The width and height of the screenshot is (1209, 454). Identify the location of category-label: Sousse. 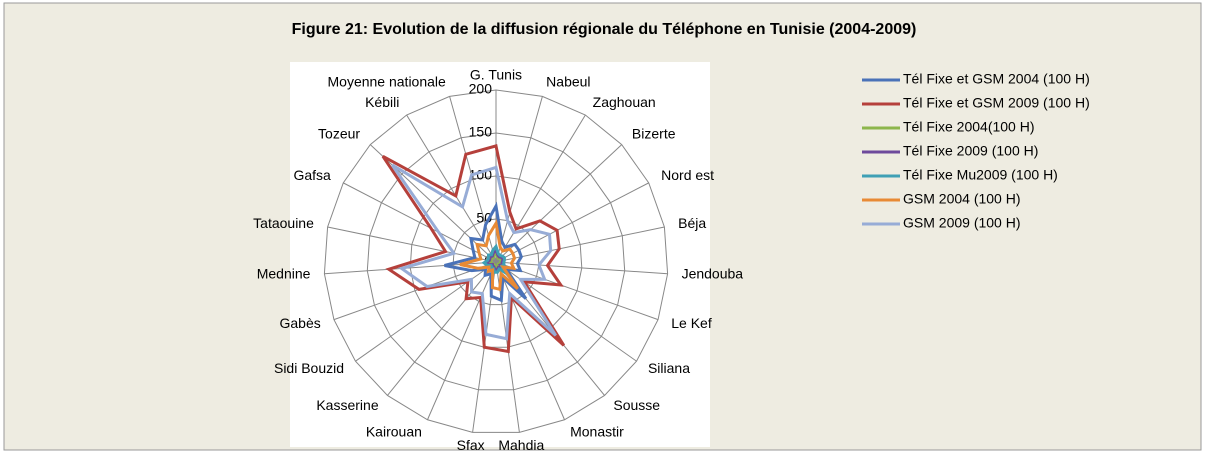
(636, 405).